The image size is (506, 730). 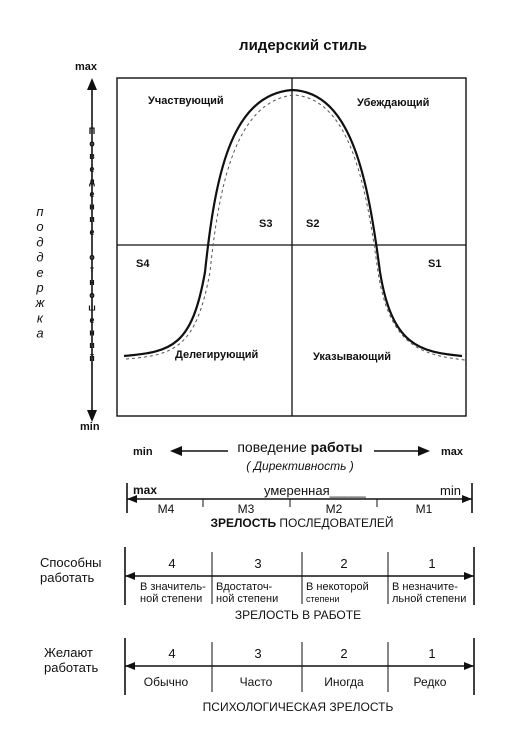 I want to click on x-axis-right-arrow, so click(x=402, y=451).